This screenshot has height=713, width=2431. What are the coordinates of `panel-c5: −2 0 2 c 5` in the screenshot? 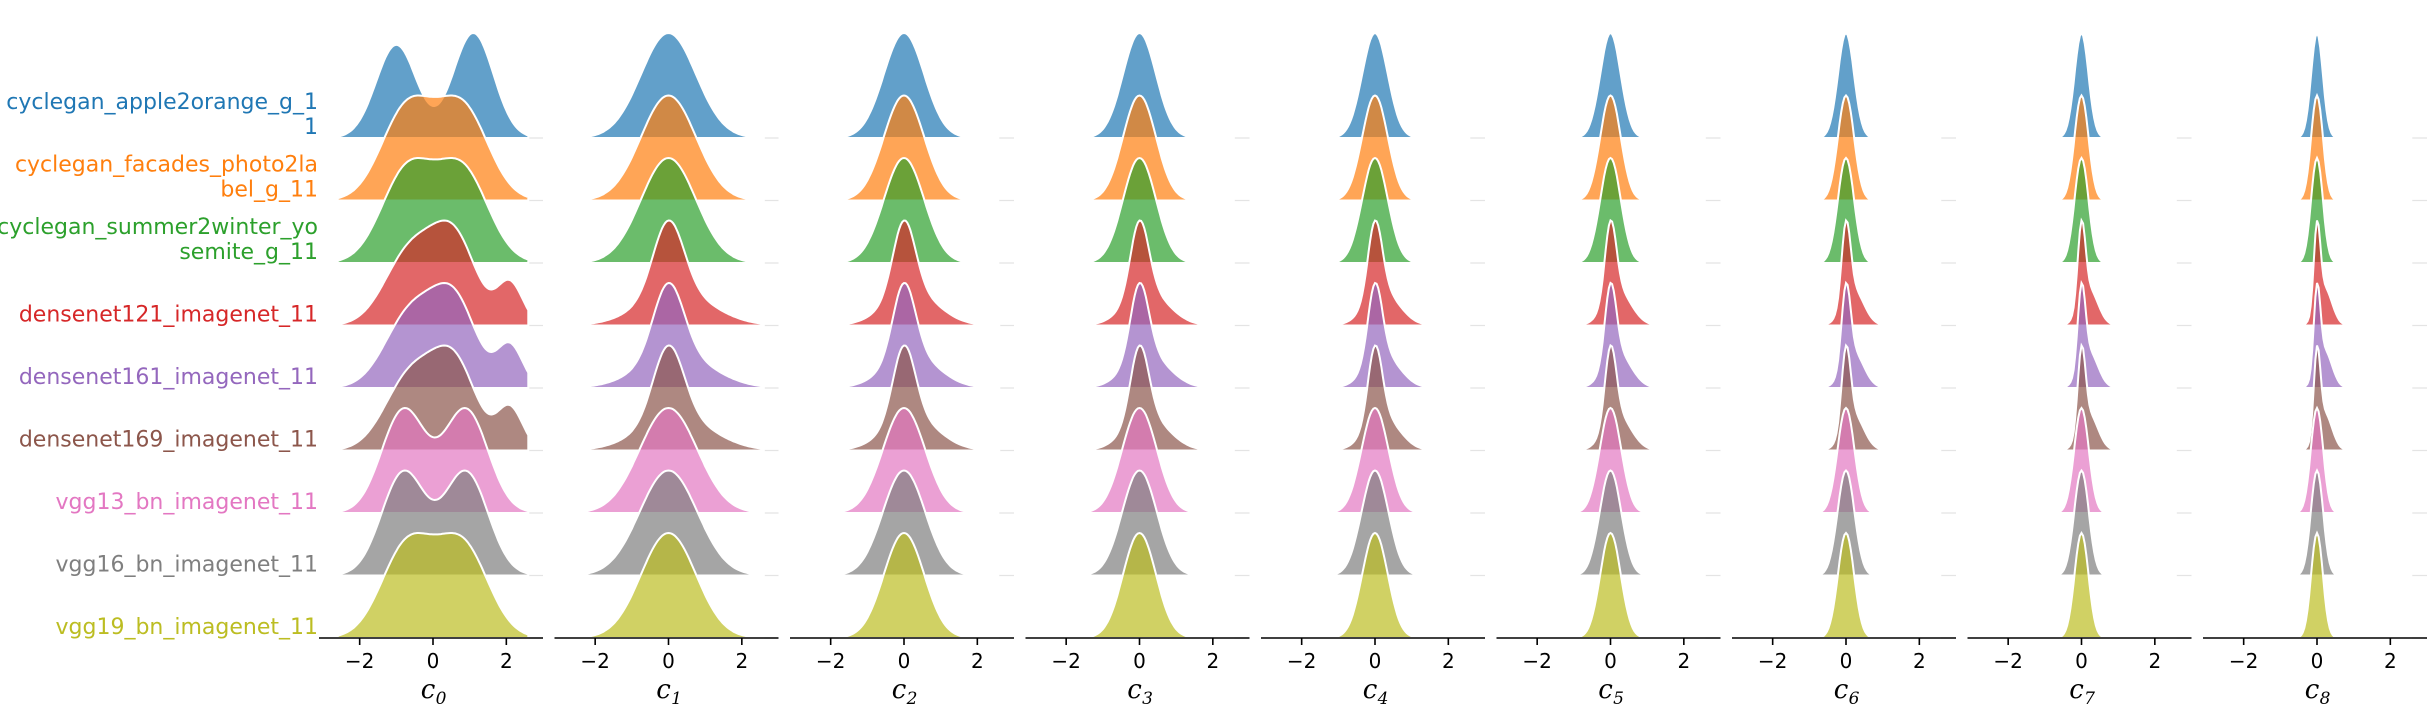 It's located at (1608, 370).